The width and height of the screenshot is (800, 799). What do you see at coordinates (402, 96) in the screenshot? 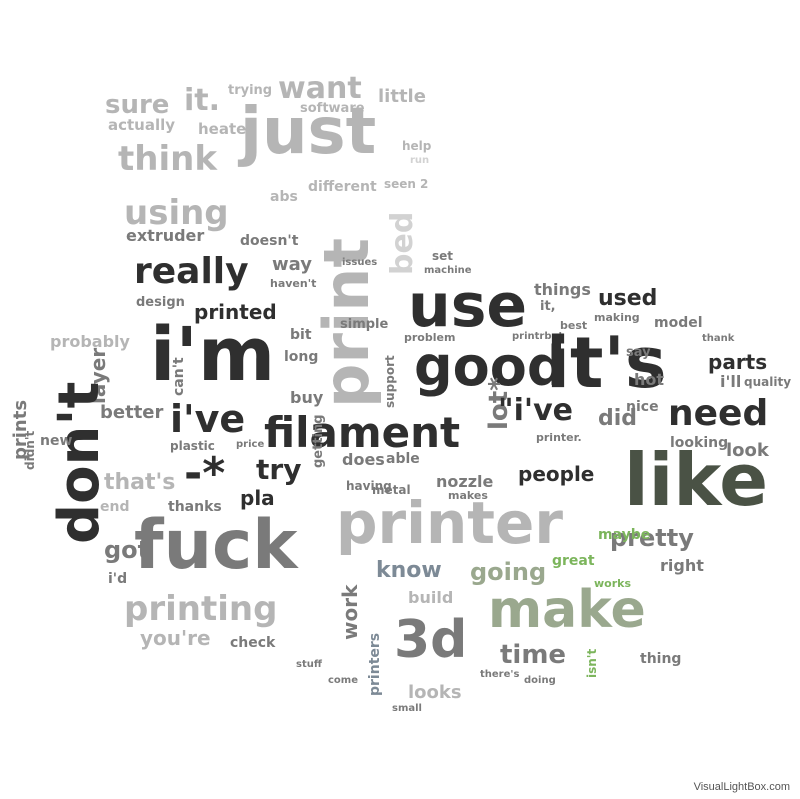
I see `word-little: little` at bounding box center [402, 96].